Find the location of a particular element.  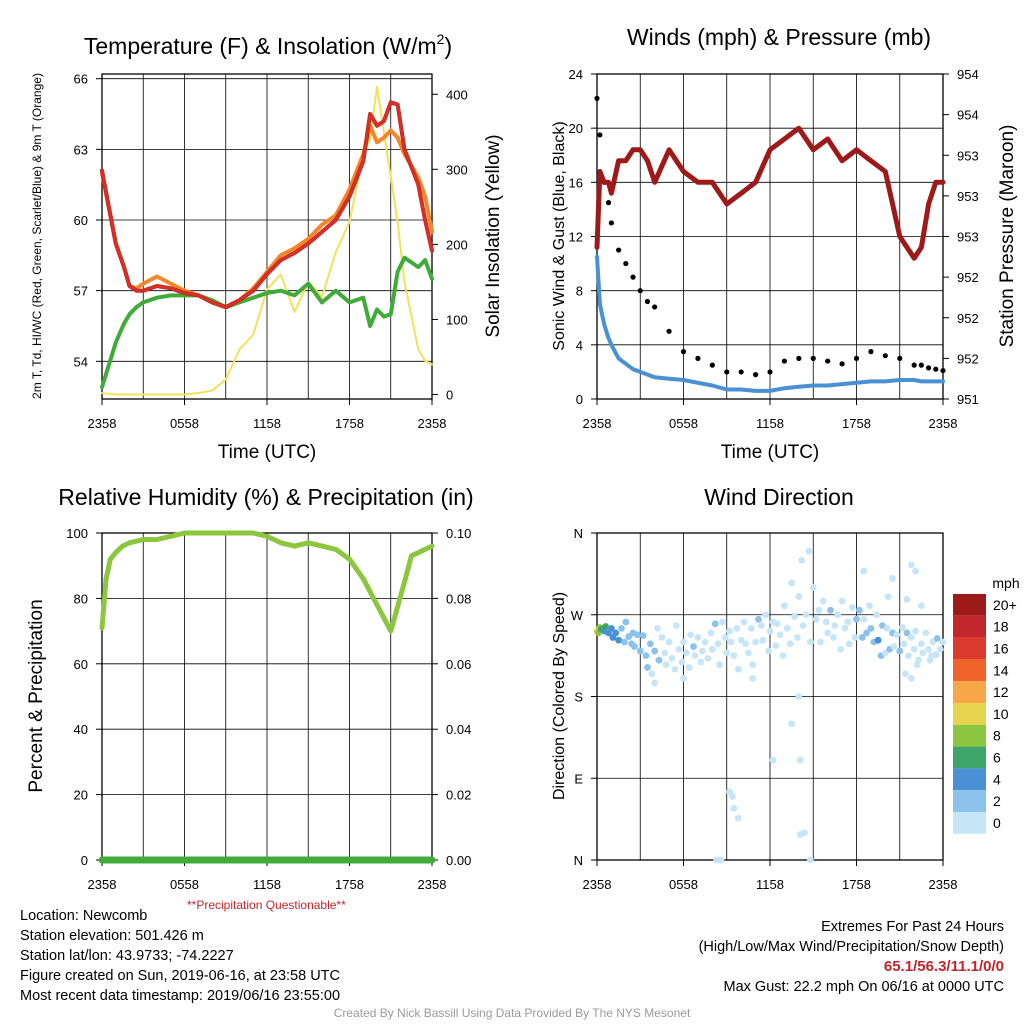

y-tick-label: 8 is located at coordinates (579, 291).